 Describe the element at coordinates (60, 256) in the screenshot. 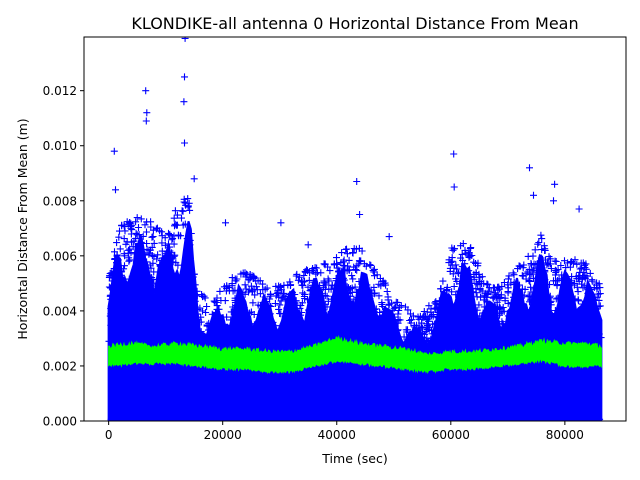

I see `y-tick-label: 0.006` at that location.